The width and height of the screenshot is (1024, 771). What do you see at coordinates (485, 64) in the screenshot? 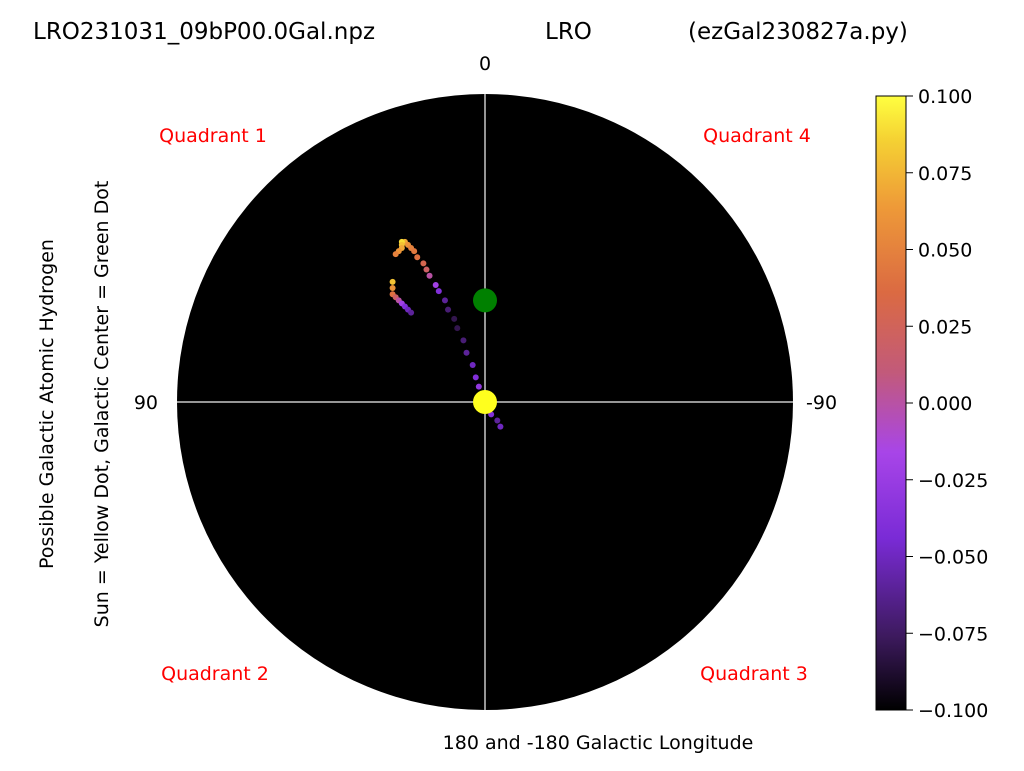
I see `longitude-label-top: 0` at bounding box center [485, 64].